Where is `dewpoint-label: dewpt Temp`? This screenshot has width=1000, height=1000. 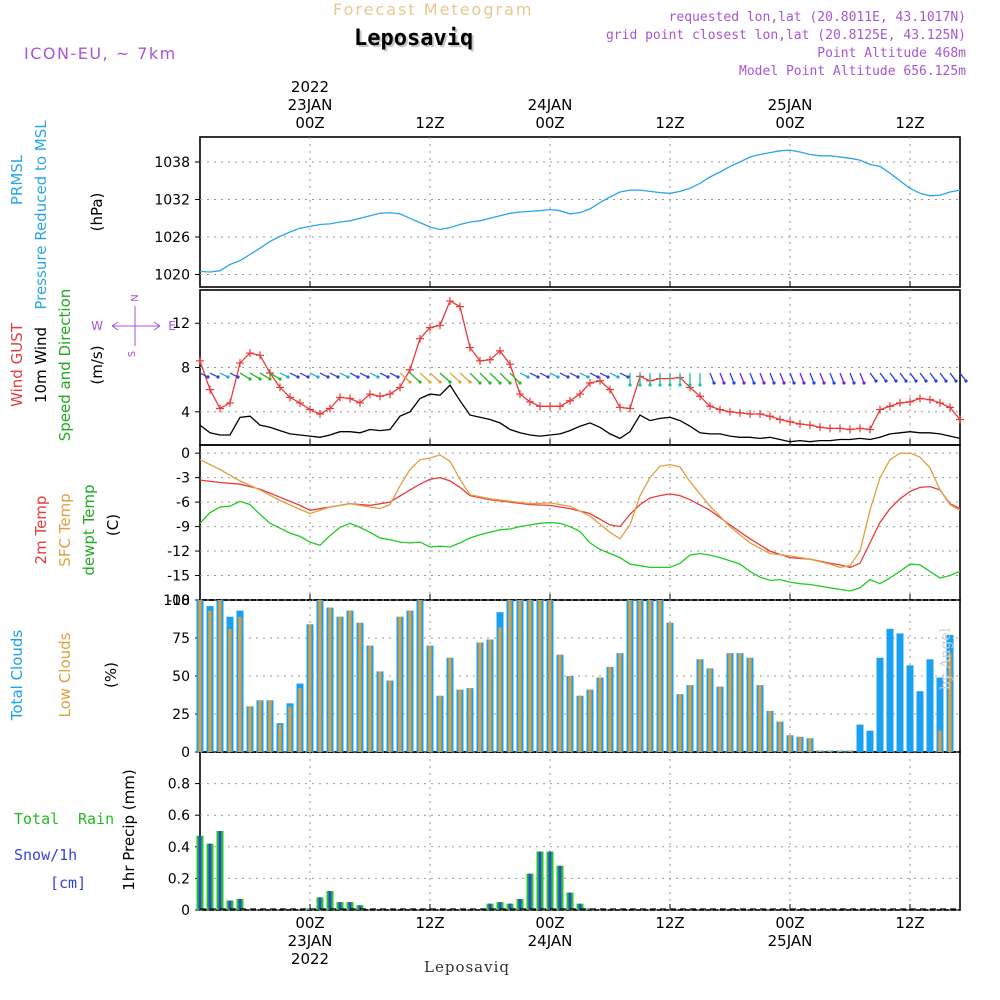 dewpoint-label: dewpt Temp is located at coordinates (89, 529).